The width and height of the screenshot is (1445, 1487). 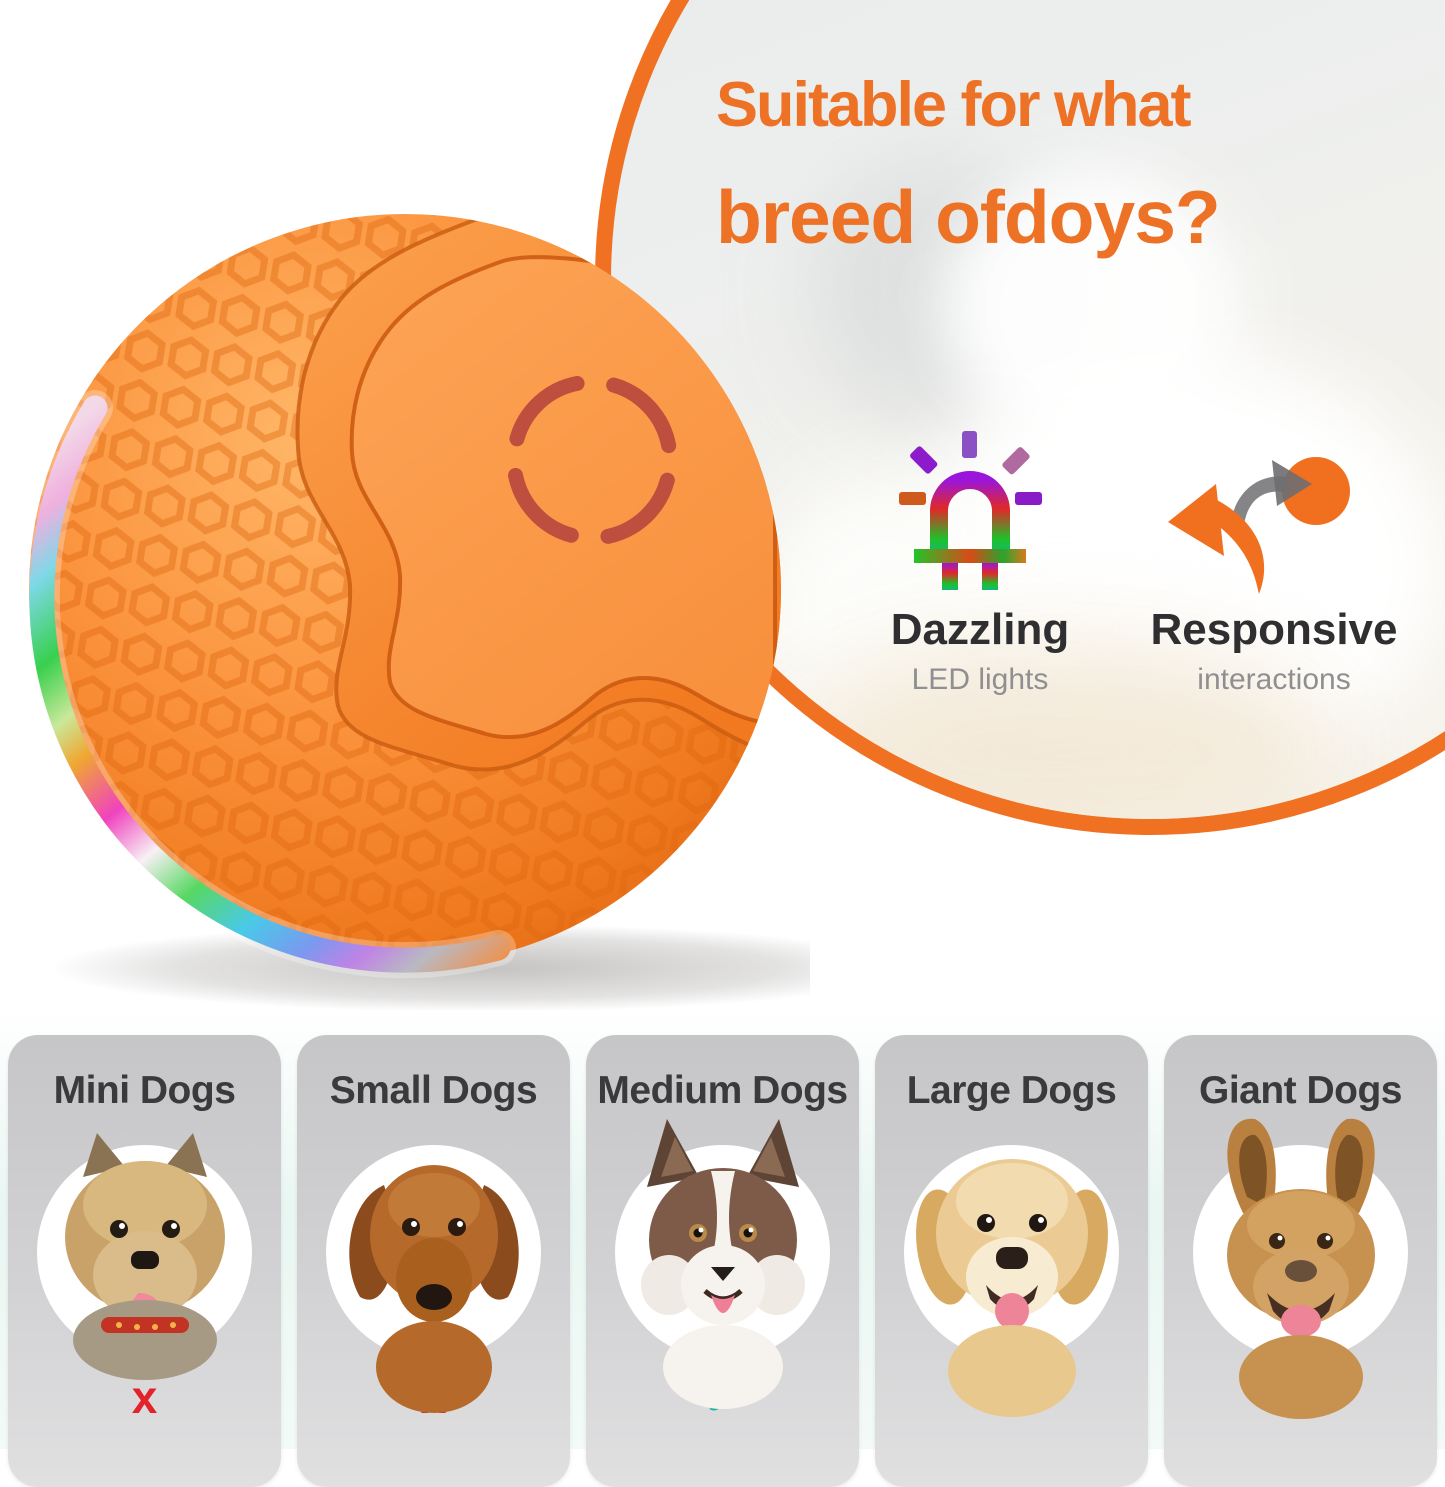 I want to click on breed-card-small-dogs: Small Dogs x, so click(x=433, y=1261).